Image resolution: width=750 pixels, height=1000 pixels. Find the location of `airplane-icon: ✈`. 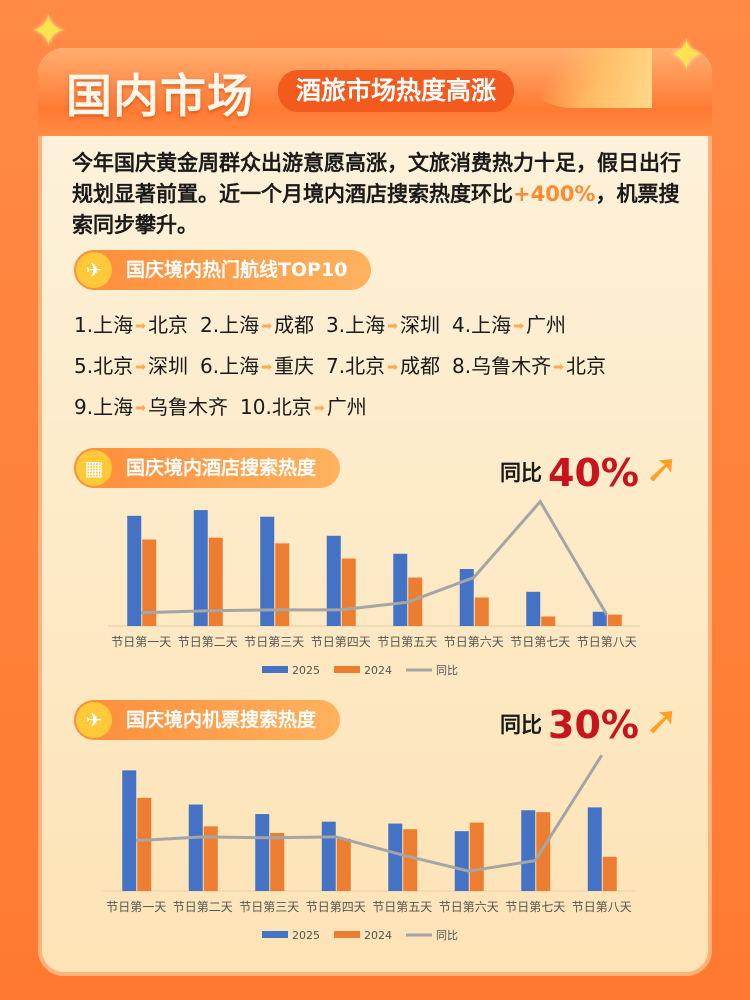

airplane-icon: ✈ is located at coordinates (94, 270).